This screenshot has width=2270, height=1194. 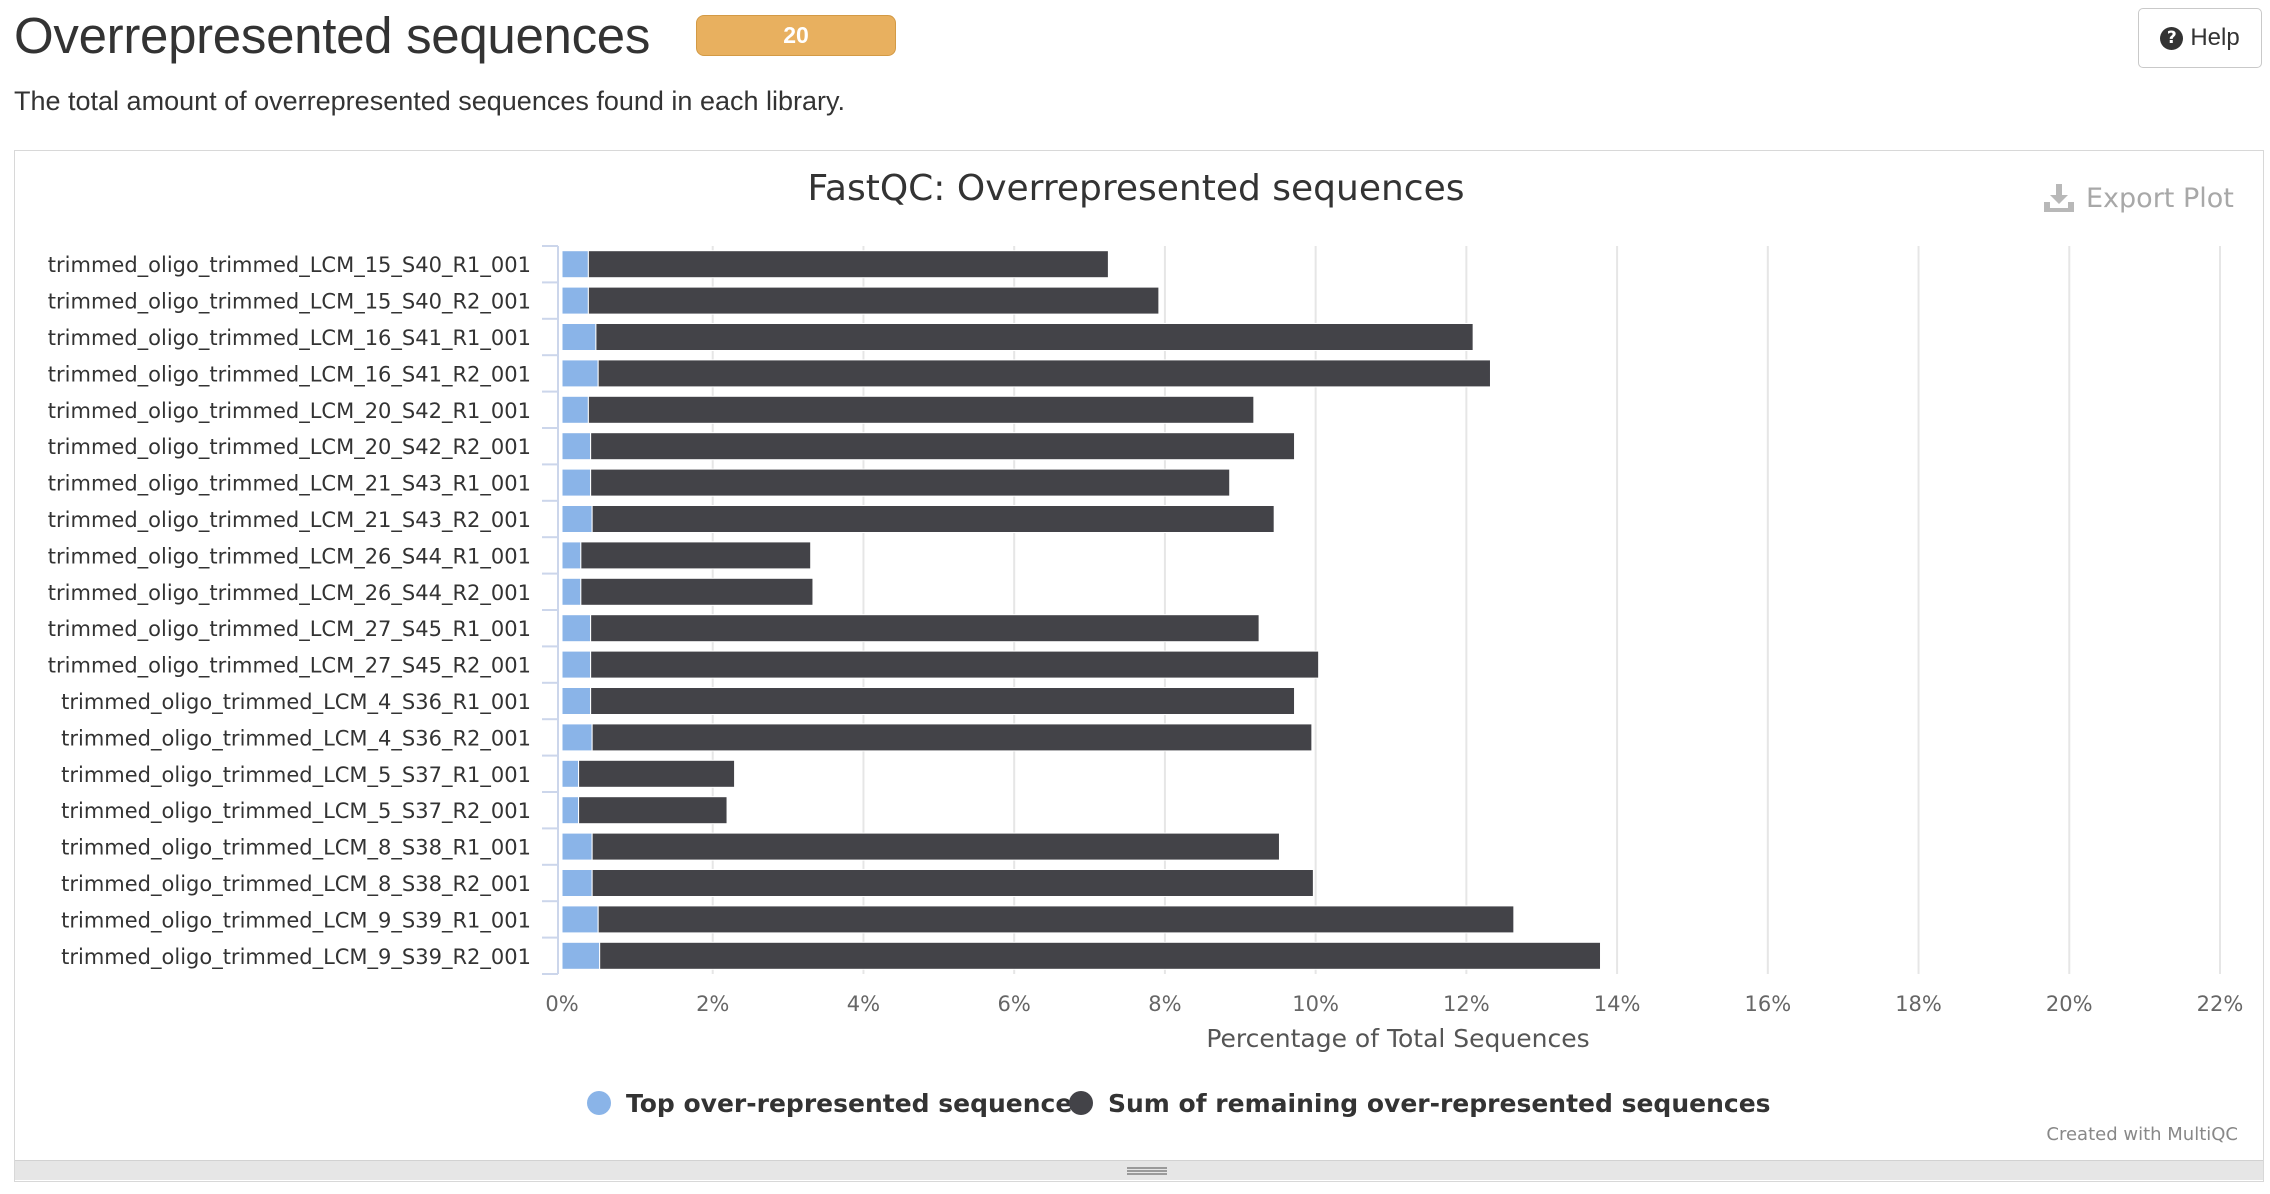 I want to click on chart-title: FastQC: Overrepresented sequences, so click(x=1135, y=188).